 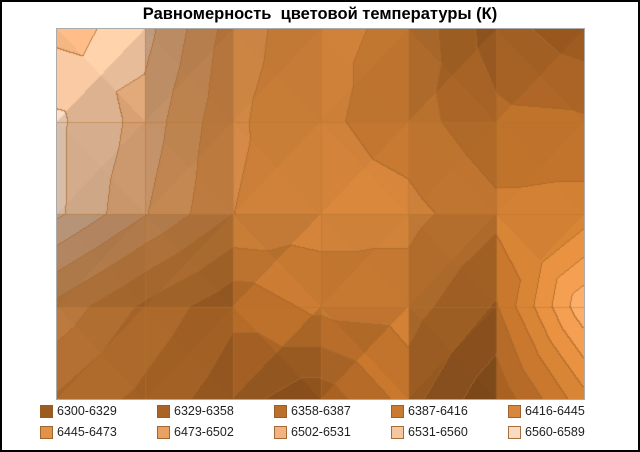 What do you see at coordinates (438, 432) in the screenshot?
I see `legend-label: 6531-6560` at bounding box center [438, 432].